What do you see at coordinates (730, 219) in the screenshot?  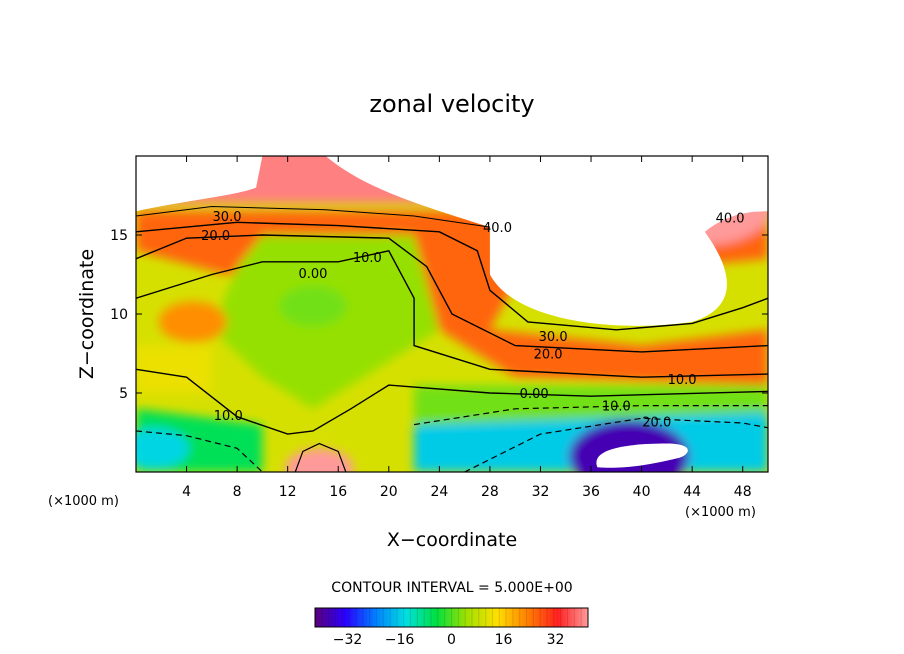 I see `contour-label-3: 40.0` at bounding box center [730, 219].